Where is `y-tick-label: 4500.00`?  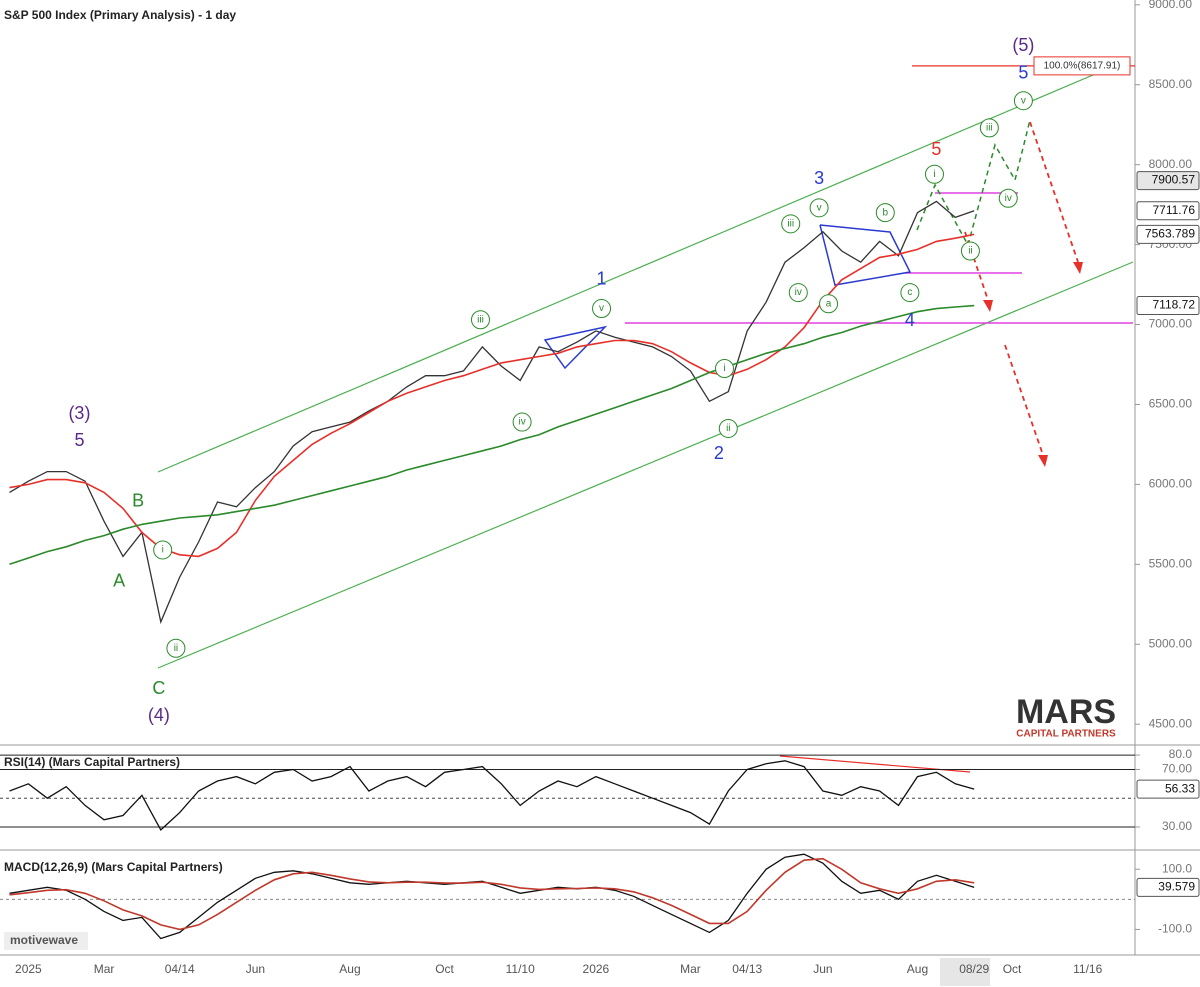 y-tick-label: 4500.00 is located at coordinates (1171, 723).